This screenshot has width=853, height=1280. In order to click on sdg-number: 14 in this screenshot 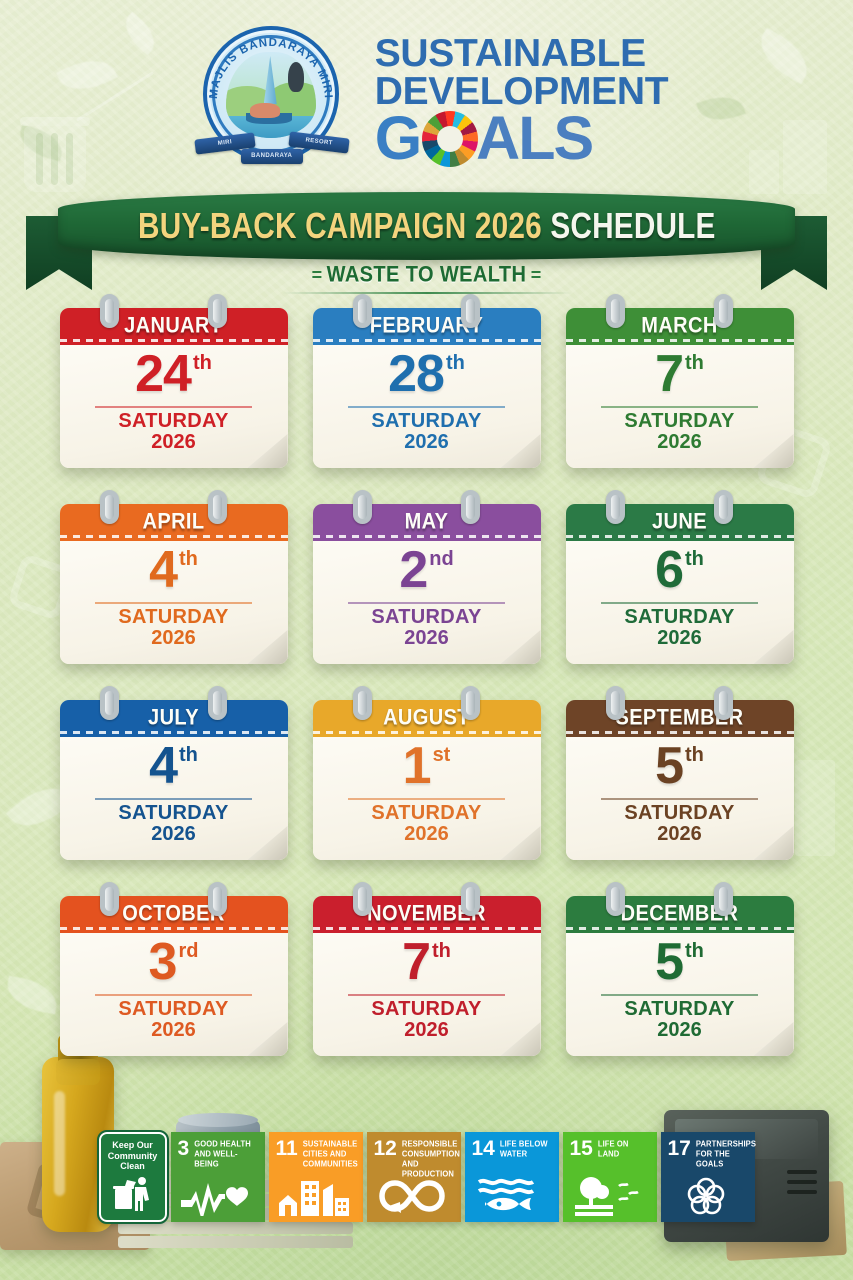, I will do `click(483, 1148)`.